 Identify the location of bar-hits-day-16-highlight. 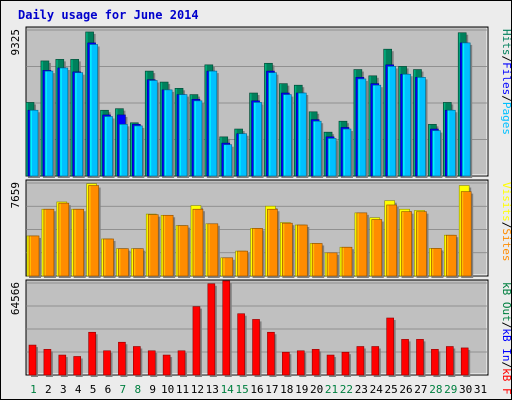
(251, 134).